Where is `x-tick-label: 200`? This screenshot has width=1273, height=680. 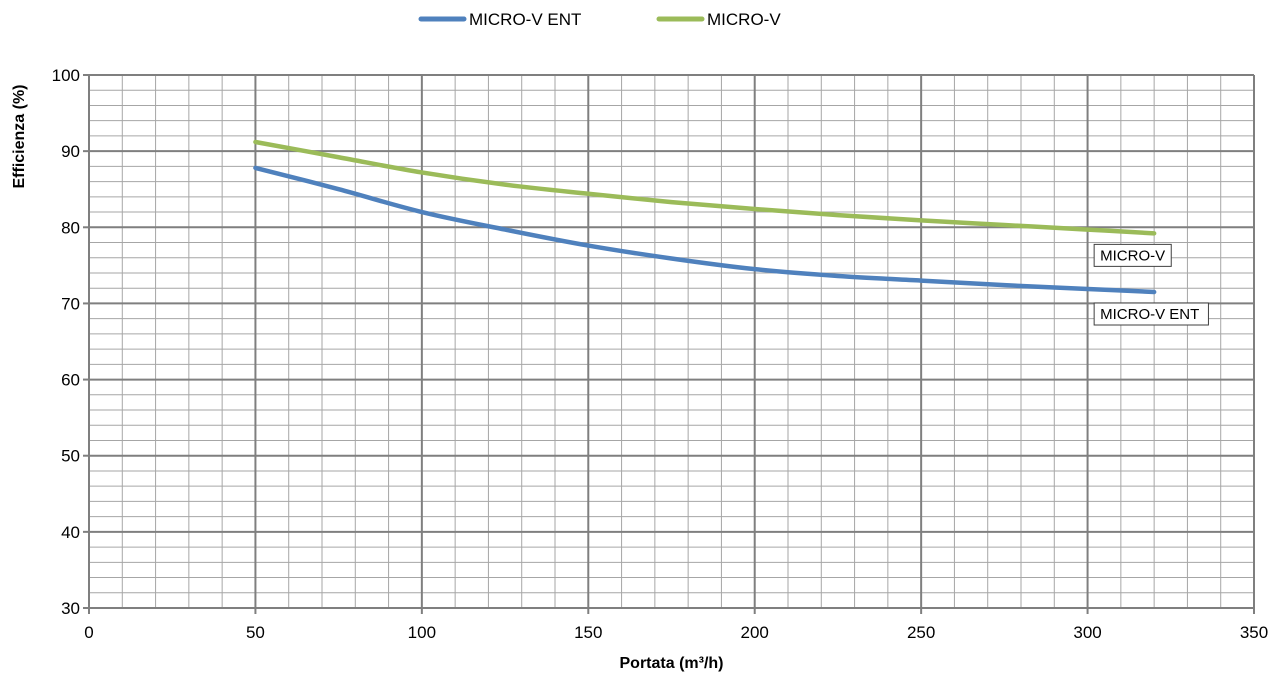
x-tick-label: 200 is located at coordinates (755, 632).